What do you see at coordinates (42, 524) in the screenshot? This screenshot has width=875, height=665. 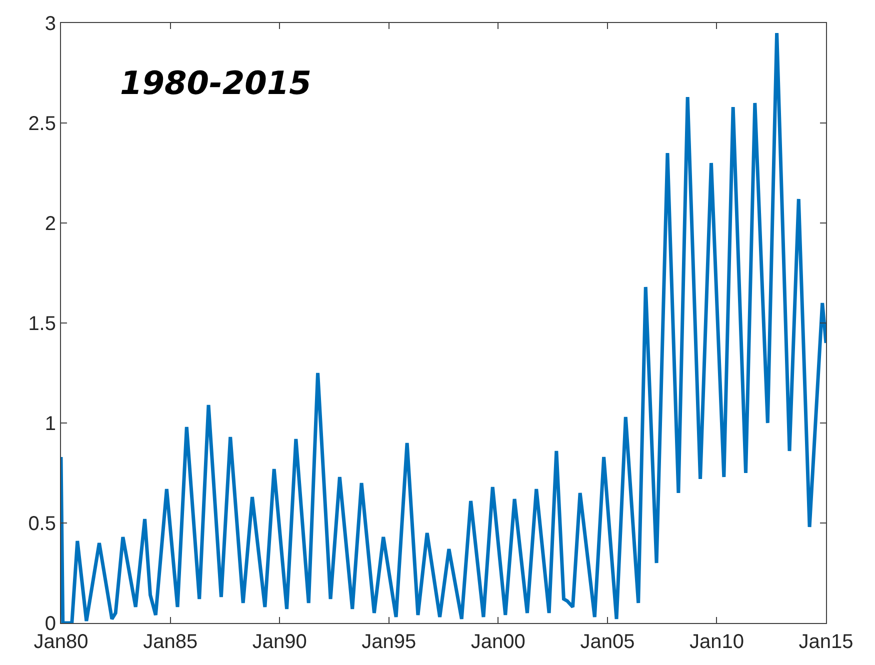 I see `y-tick-label: 0.5` at bounding box center [42, 524].